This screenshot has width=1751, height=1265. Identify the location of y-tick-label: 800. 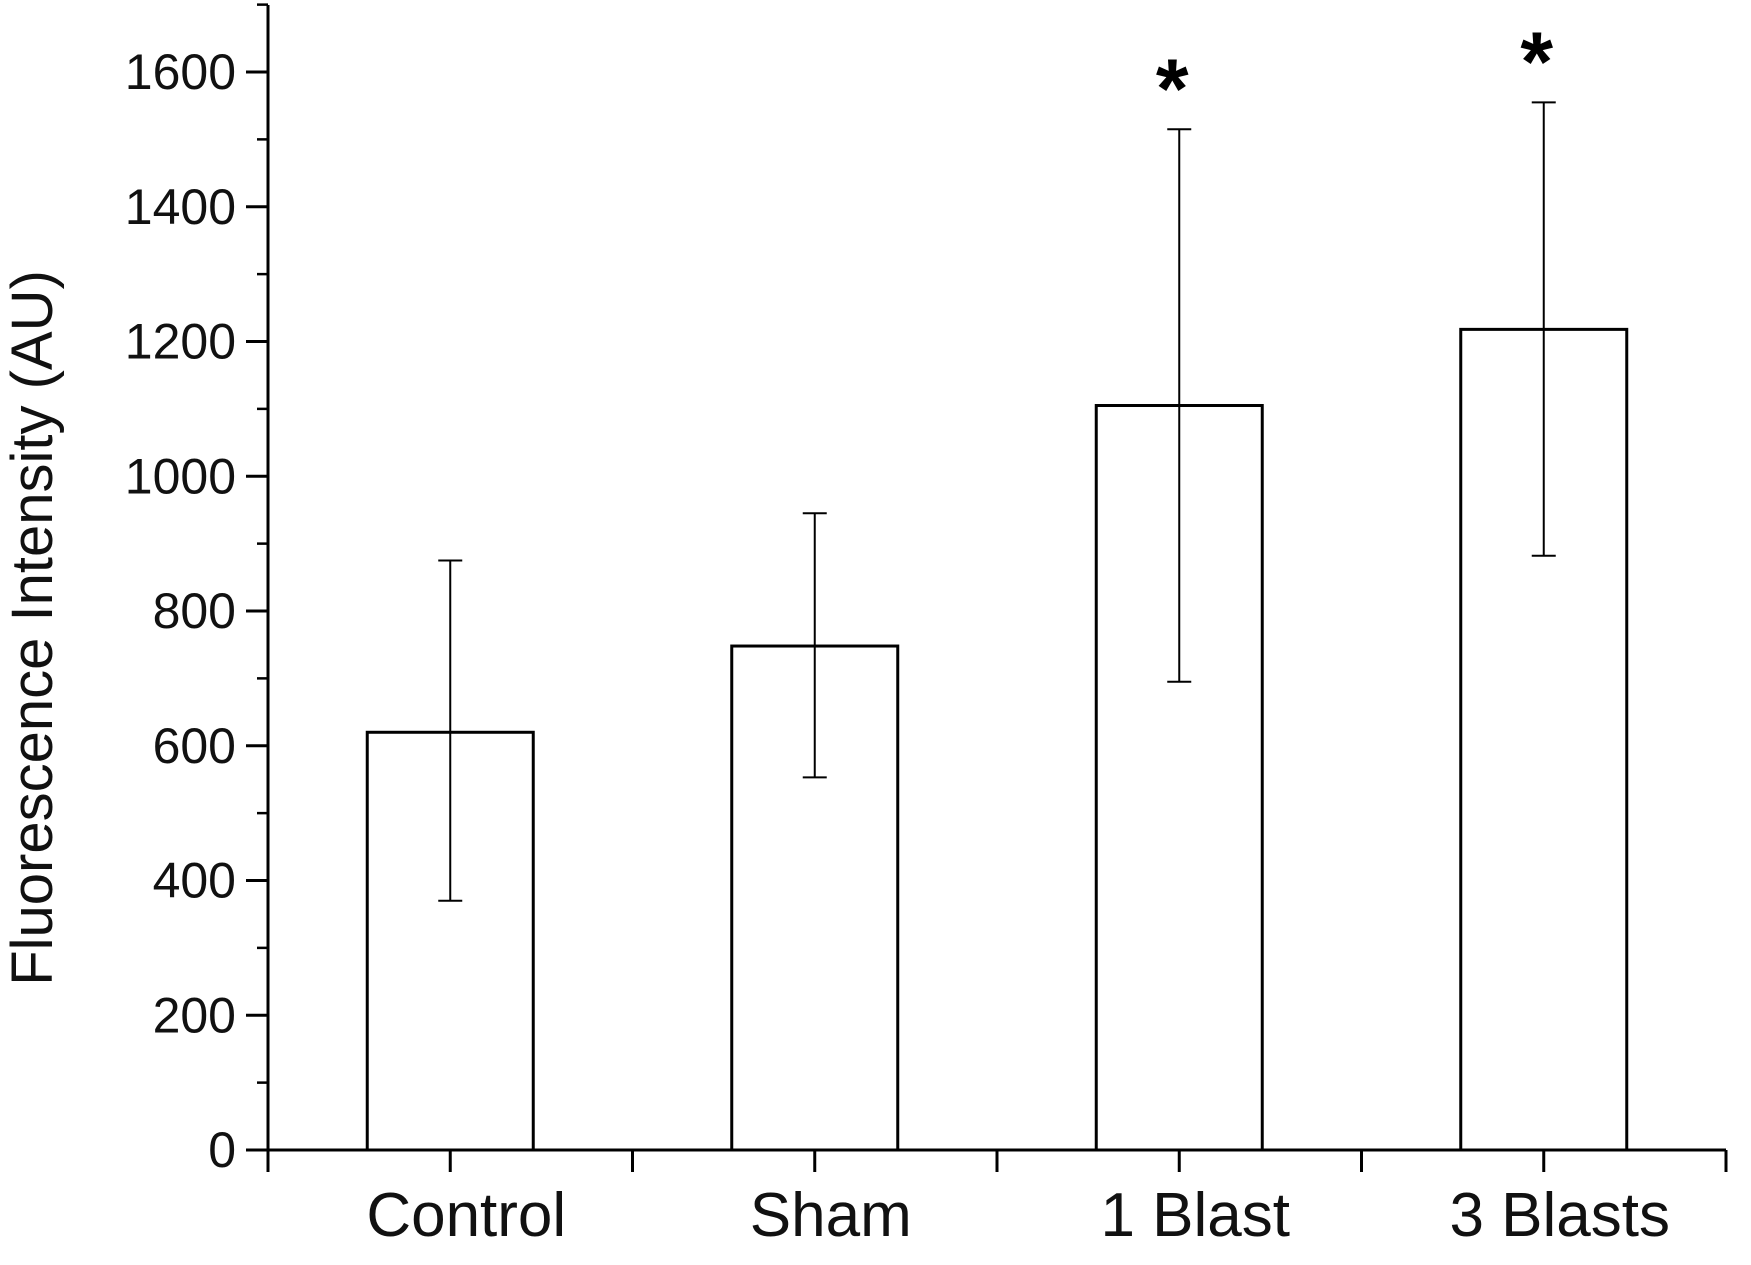
(194, 611).